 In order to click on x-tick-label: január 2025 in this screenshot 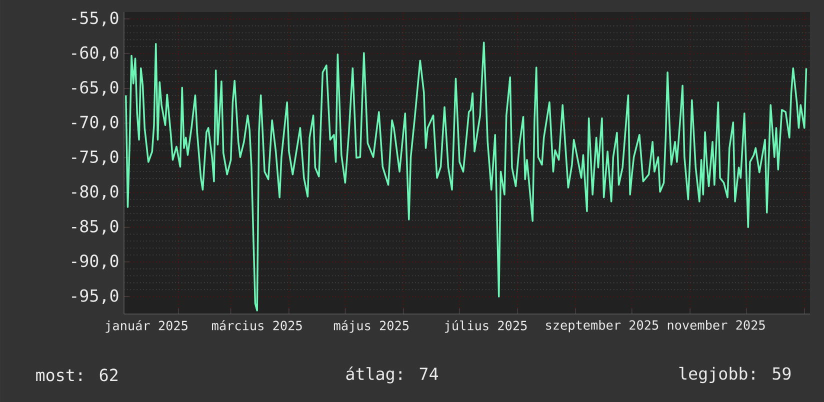, I will do `click(147, 326)`.